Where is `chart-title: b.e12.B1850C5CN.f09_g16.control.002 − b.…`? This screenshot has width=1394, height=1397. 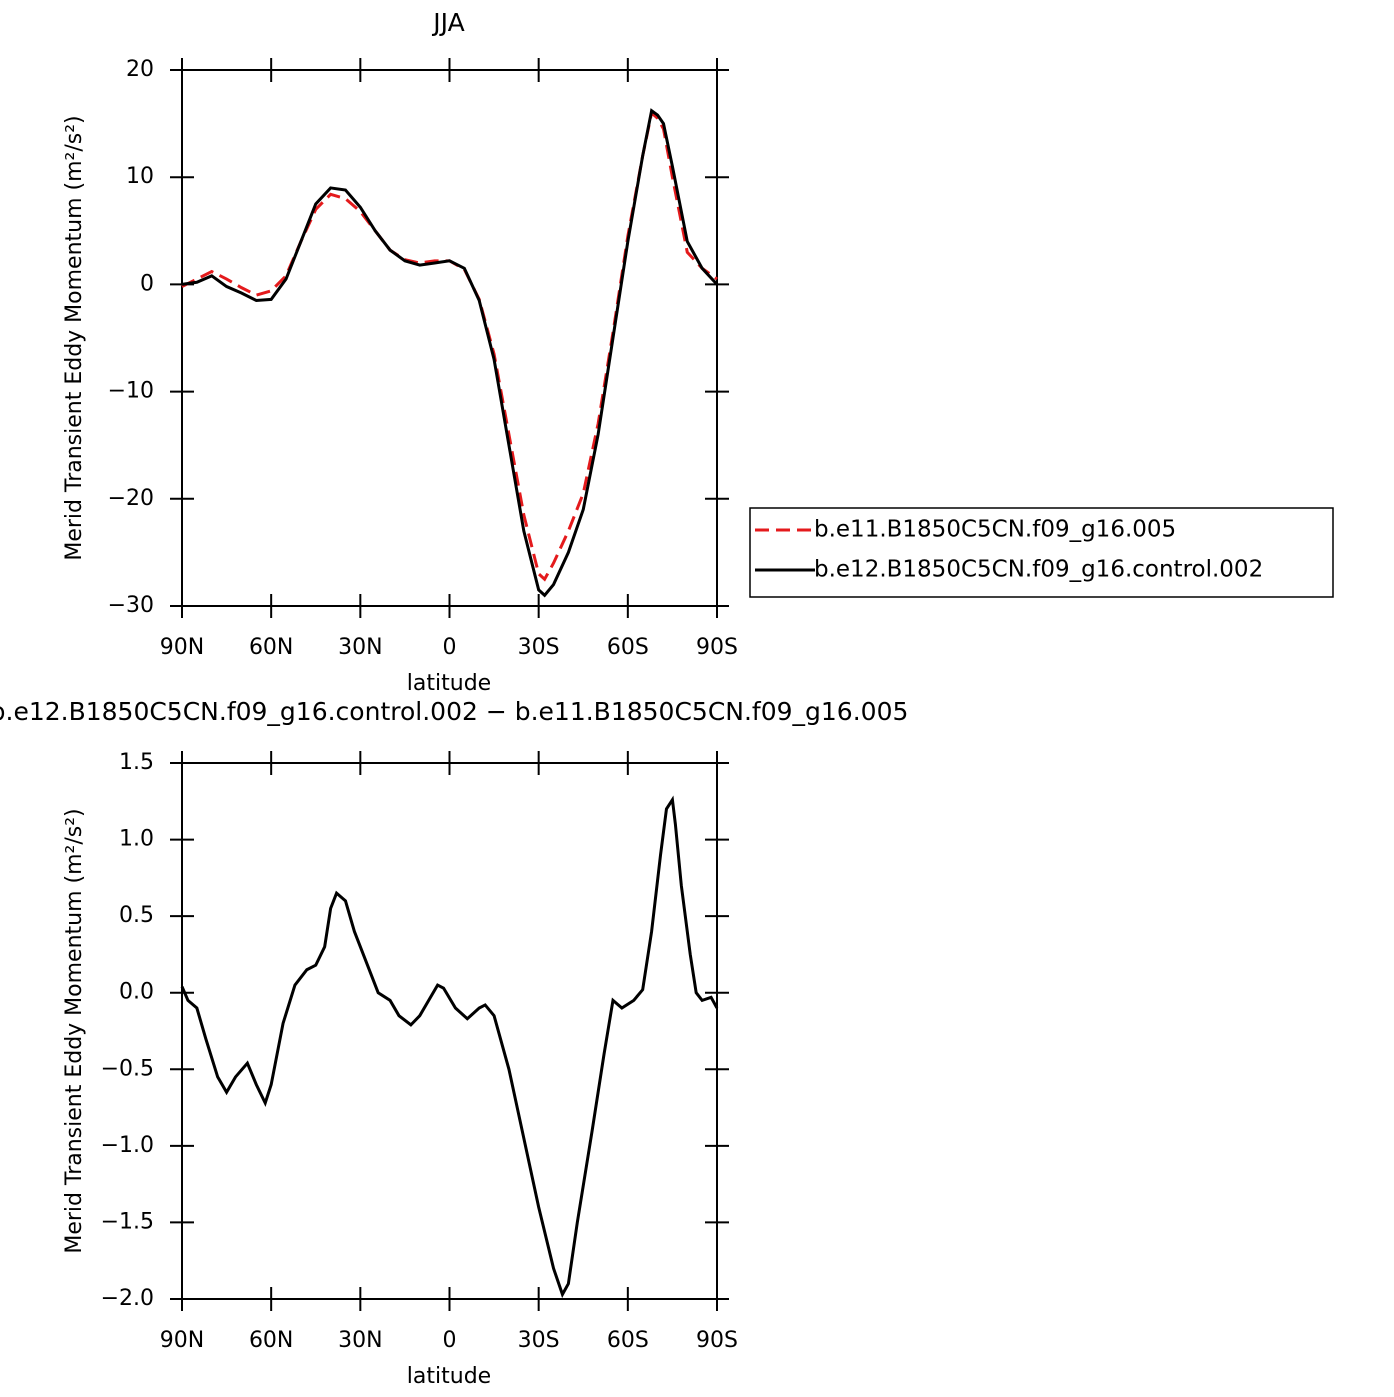 chart-title: b.e12.B1850C5CN.f09_g16.control.002 − b.… is located at coordinates (454, 711).